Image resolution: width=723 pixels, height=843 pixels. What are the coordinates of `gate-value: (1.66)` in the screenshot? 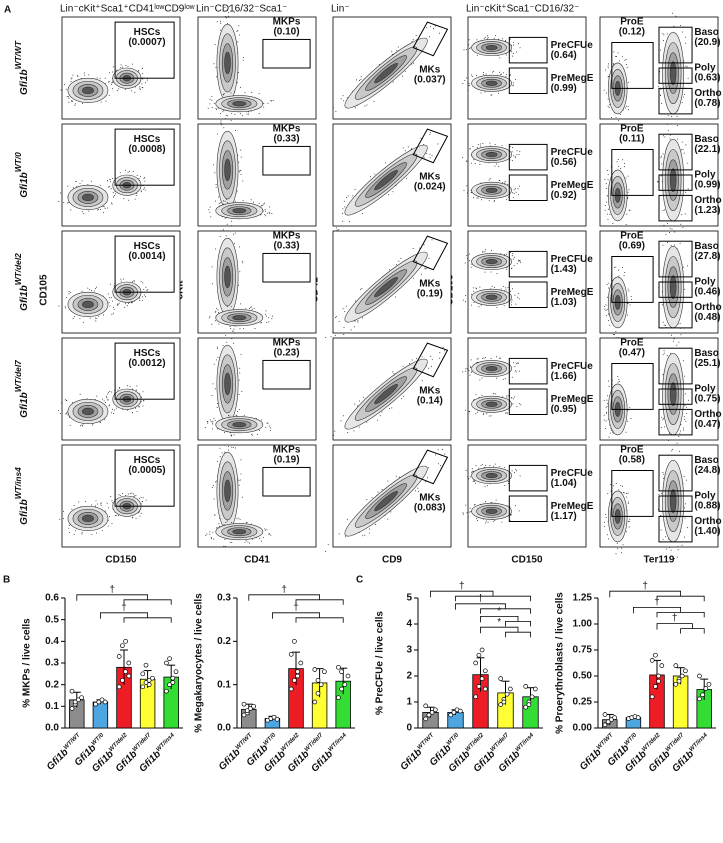 It's located at (564, 376).